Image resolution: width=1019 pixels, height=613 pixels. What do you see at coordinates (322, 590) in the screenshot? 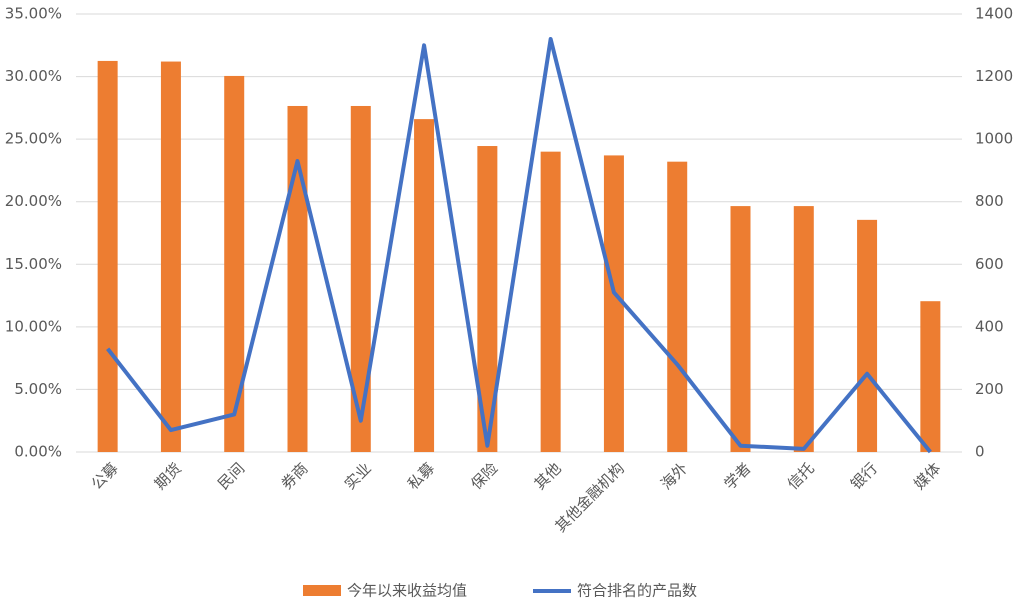
I see `legend-swatch` at bounding box center [322, 590].